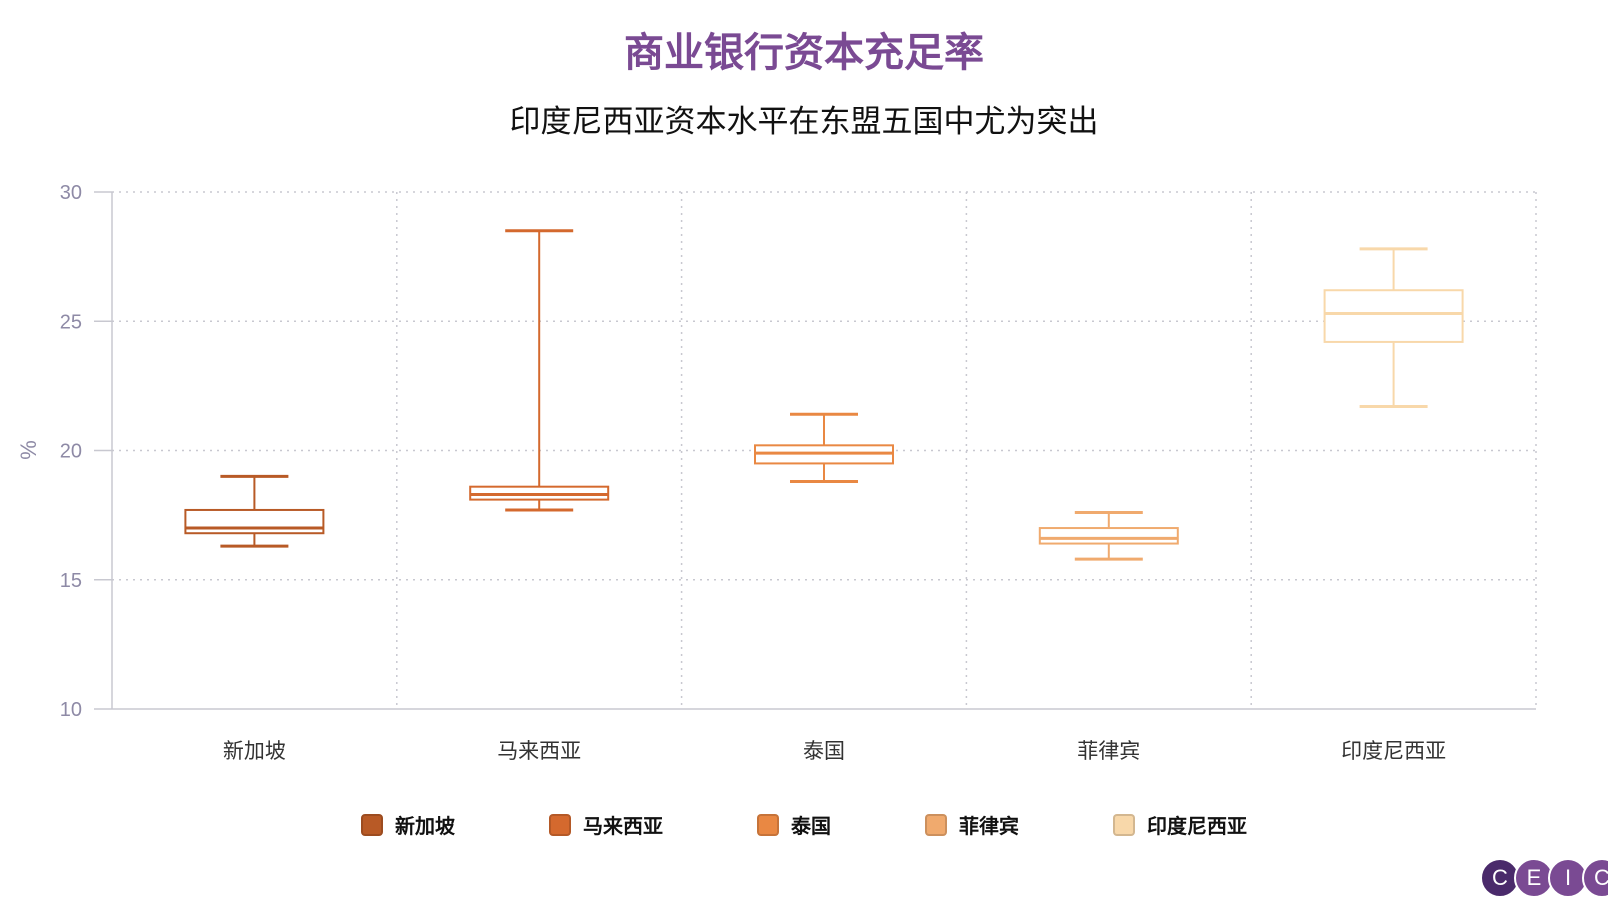 This screenshot has width=1608, height=904. Describe the element at coordinates (824, 751) in the screenshot. I see `x-tick-label: 泰国` at that location.